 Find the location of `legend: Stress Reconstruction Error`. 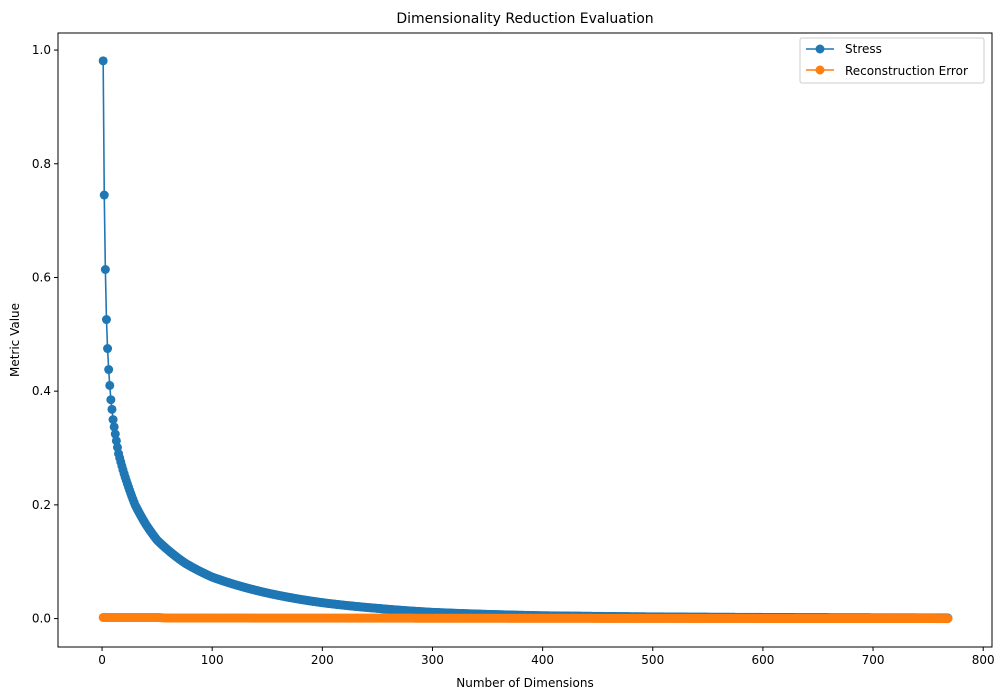

legend: Stress Reconstruction Error is located at coordinates (892, 60).